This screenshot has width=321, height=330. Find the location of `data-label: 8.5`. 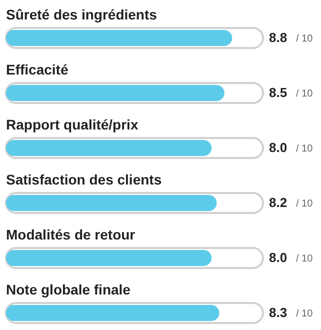

data-label: 8.5 is located at coordinates (278, 92).